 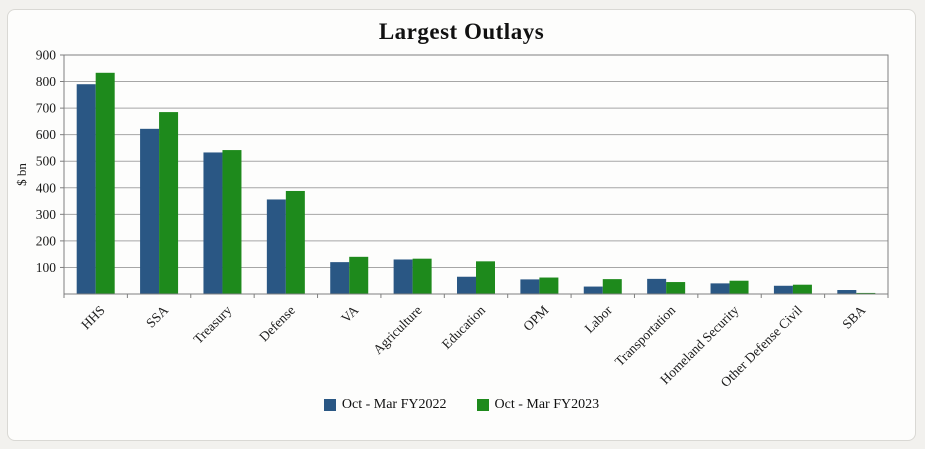 I want to click on x-axis-tick-label: SSA, so click(x=157, y=316).